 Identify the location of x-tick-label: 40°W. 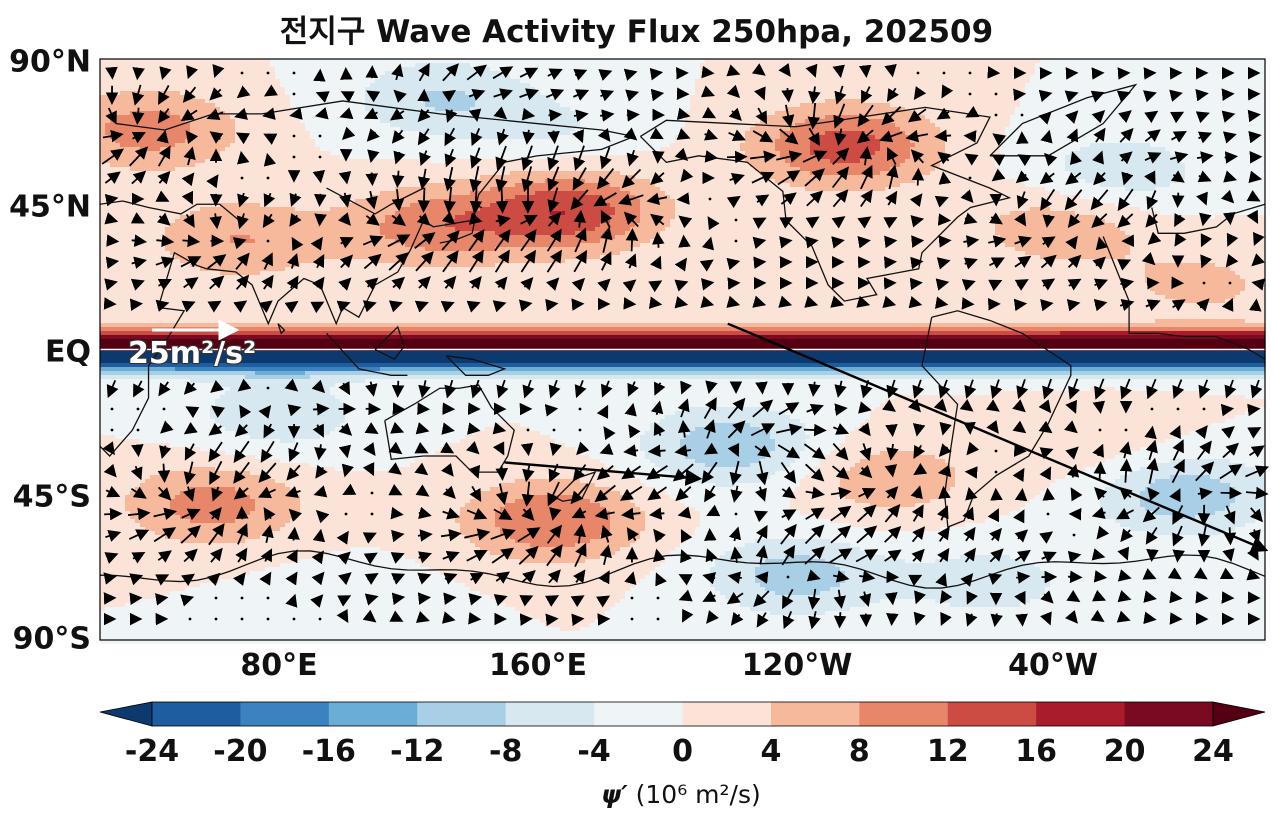
(1053, 665).